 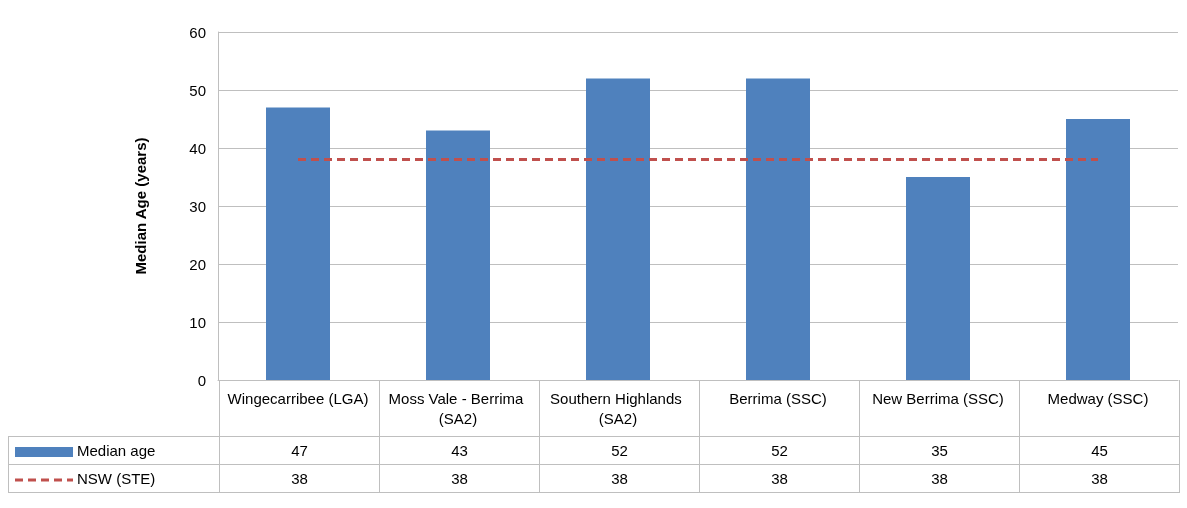 What do you see at coordinates (1098, 398) in the screenshot?
I see `x-tick-label: Medway (SSC)` at bounding box center [1098, 398].